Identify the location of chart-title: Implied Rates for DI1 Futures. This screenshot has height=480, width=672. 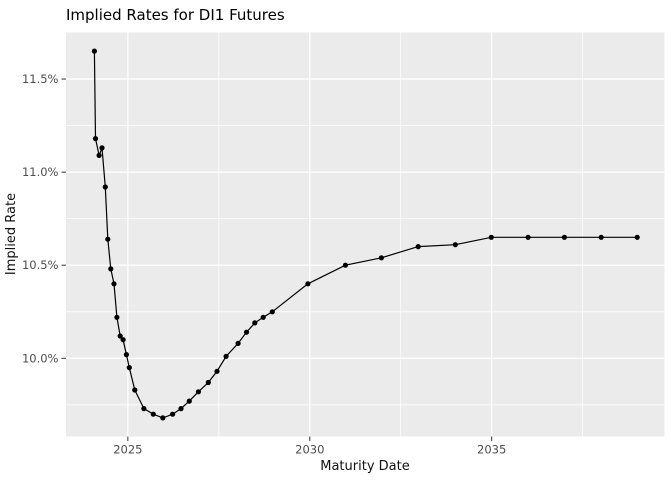
(175, 15).